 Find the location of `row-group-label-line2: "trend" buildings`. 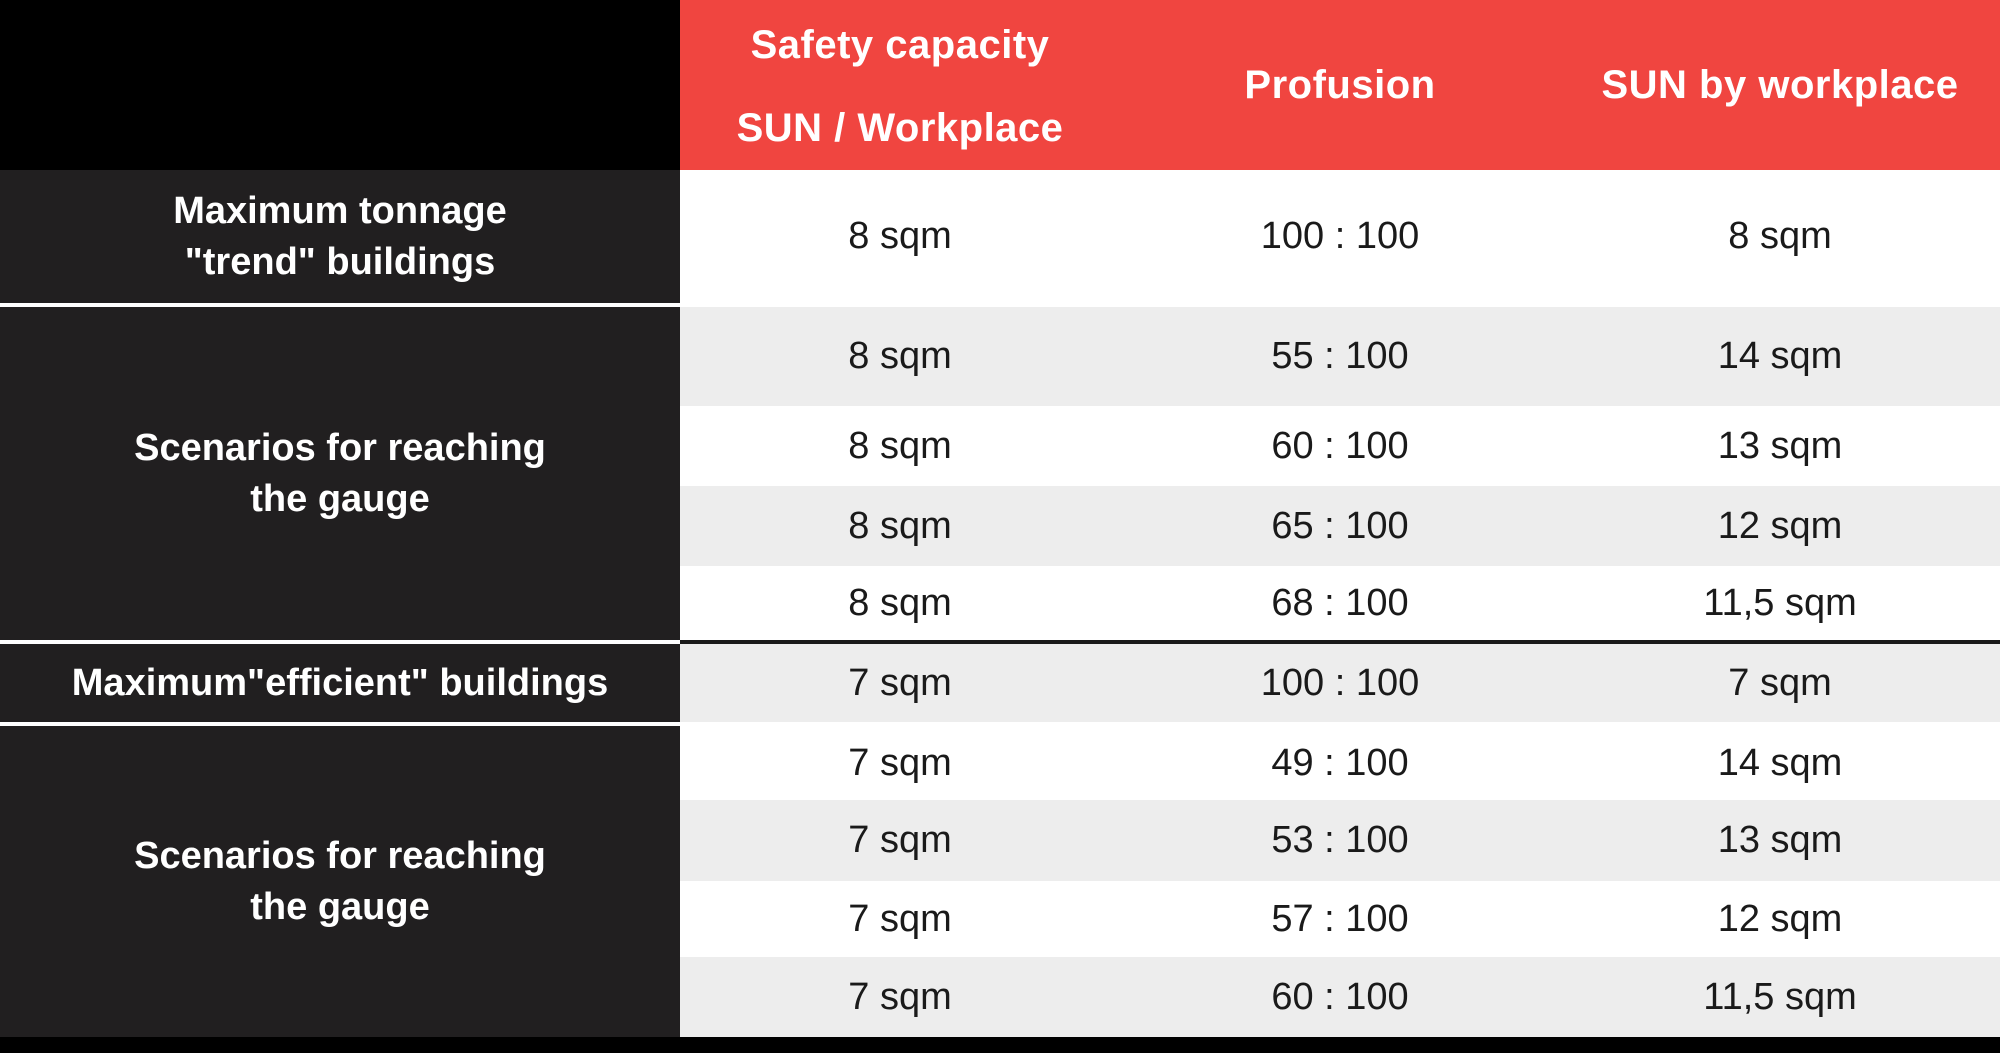

row-group-label-line2: "trend" buildings is located at coordinates (340, 261).